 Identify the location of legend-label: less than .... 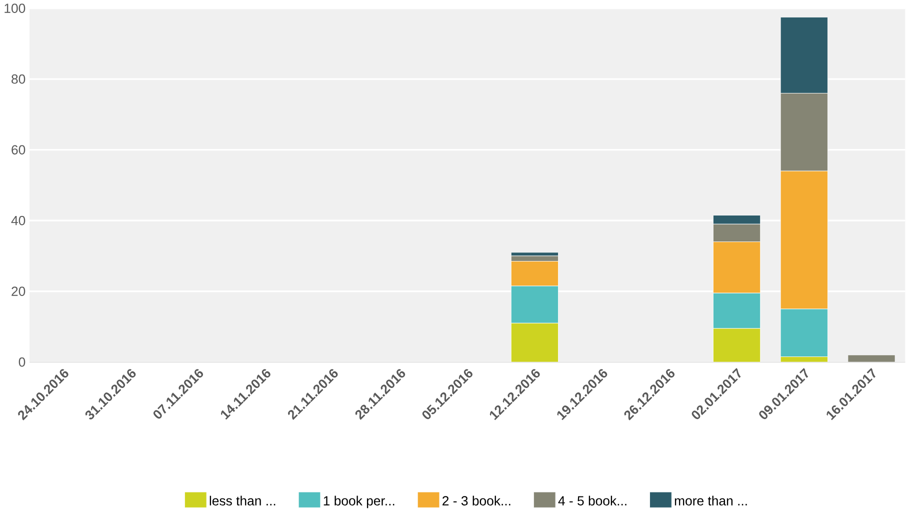
(243, 501).